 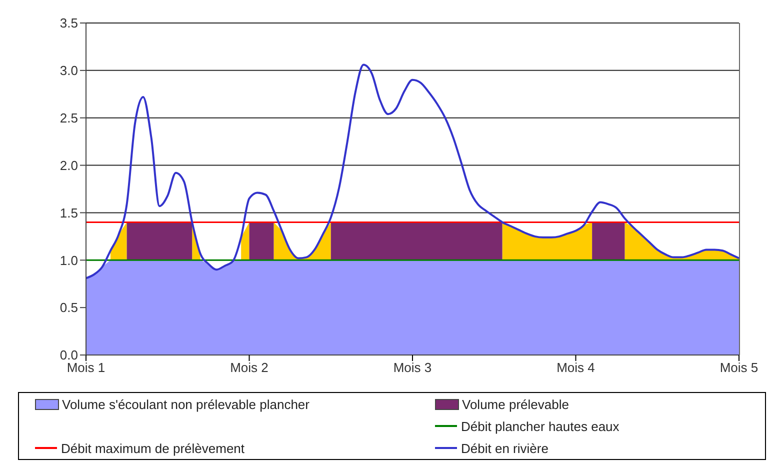 I want to click on y-tick-label: 1.0, so click(x=69, y=260).